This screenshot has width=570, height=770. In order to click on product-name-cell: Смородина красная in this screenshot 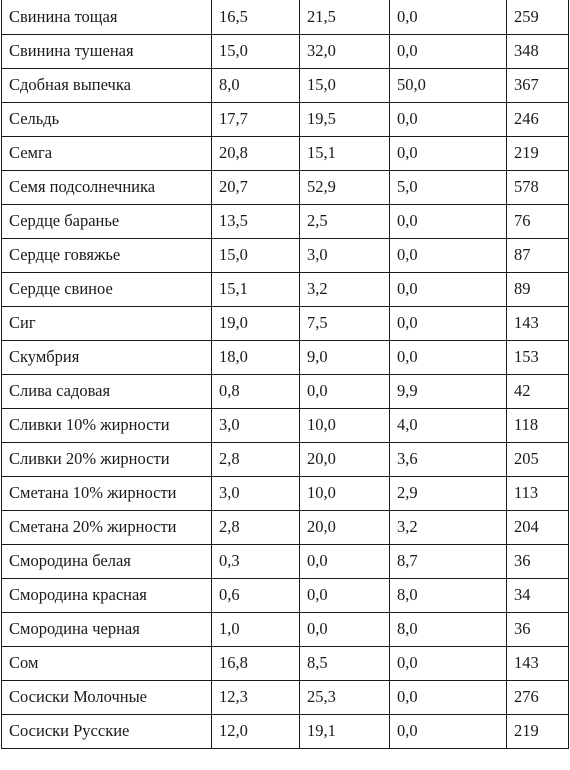, I will do `click(106, 595)`.